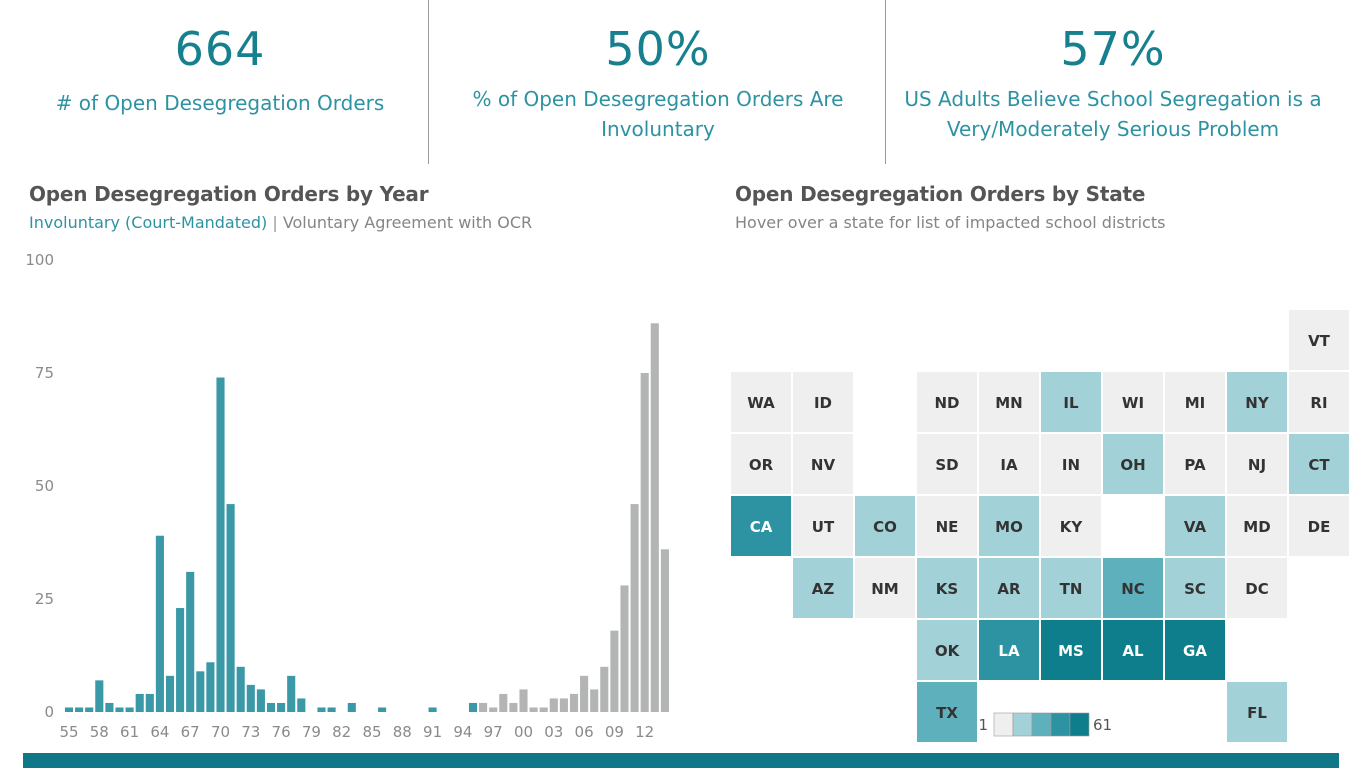 The width and height of the screenshot is (1360, 768). I want to click on bar-98-voluntary, so click(503, 702).